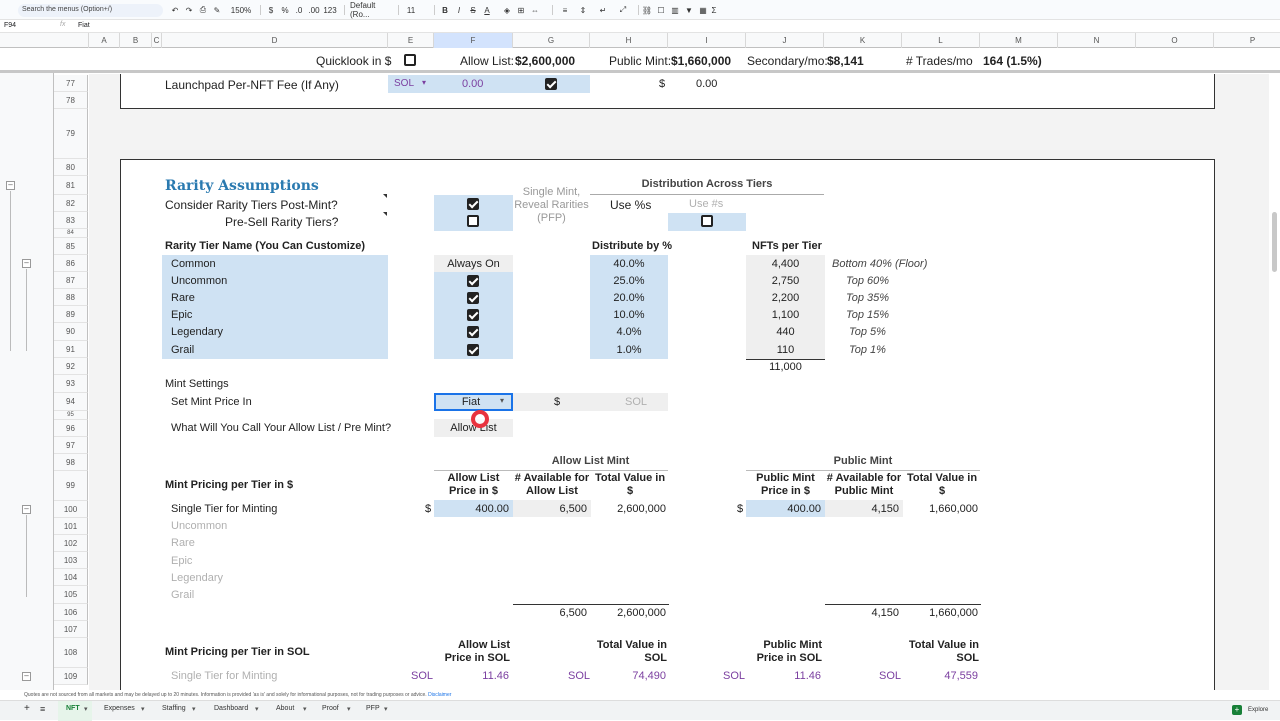 This screenshot has width=1280, height=721. Describe the element at coordinates (473, 402) in the screenshot. I see `price-in-select: Fiat ▾` at that location.